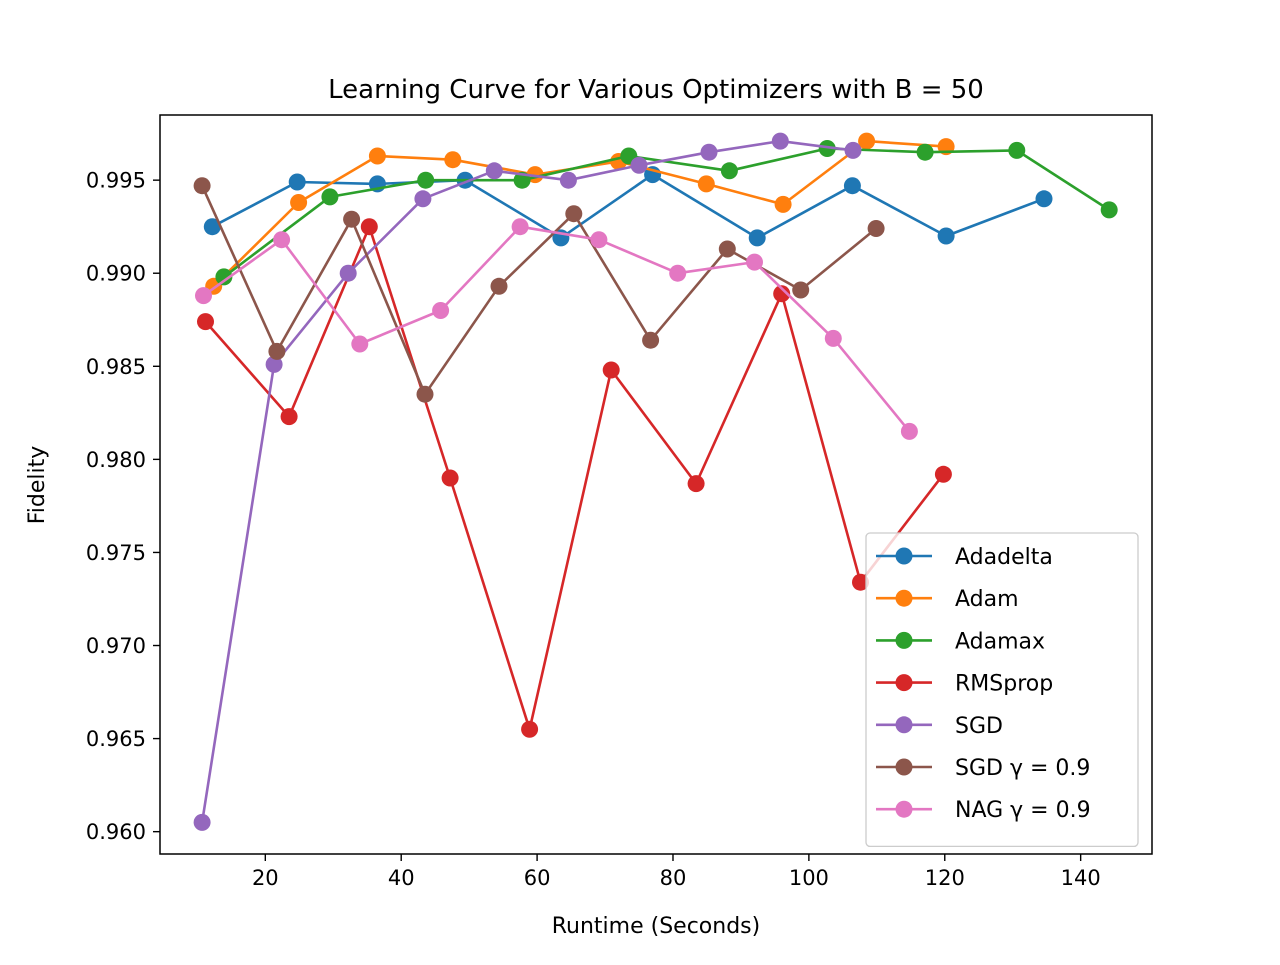 The height and width of the screenshot is (965, 1280). I want to click on x-tick-label: 140, so click(1081, 878).